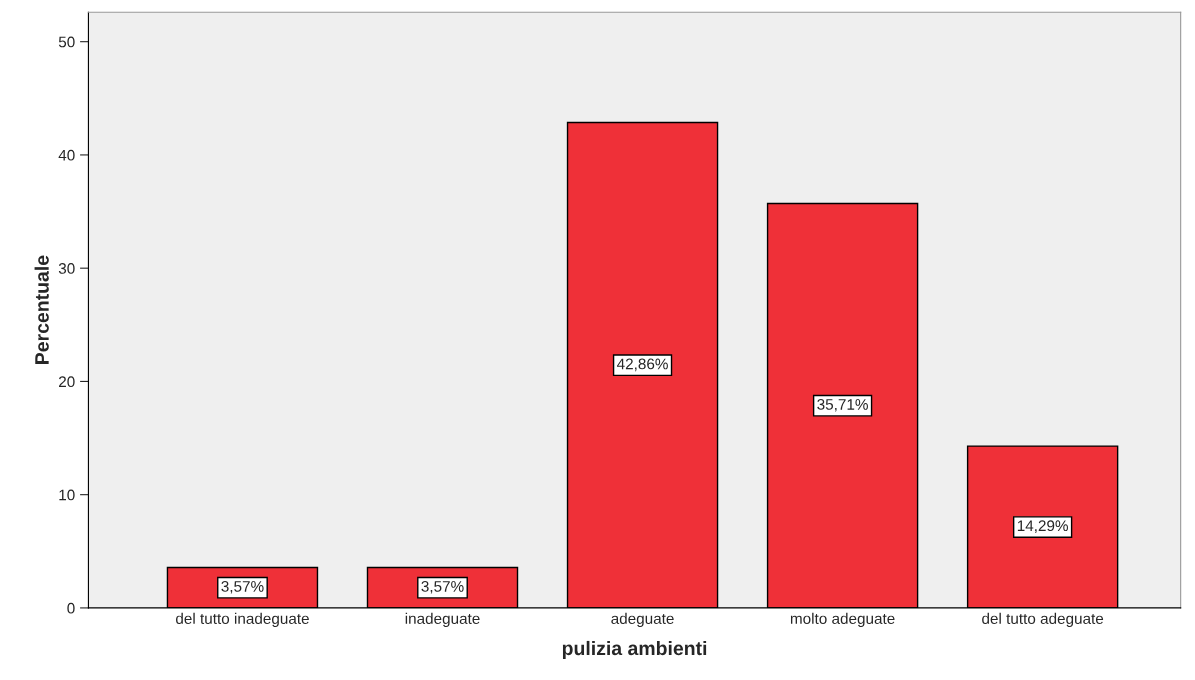 The width and height of the screenshot is (1195, 680). What do you see at coordinates (642, 620) in the screenshot?
I see `x-tick-label: adeguate` at bounding box center [642, 620].